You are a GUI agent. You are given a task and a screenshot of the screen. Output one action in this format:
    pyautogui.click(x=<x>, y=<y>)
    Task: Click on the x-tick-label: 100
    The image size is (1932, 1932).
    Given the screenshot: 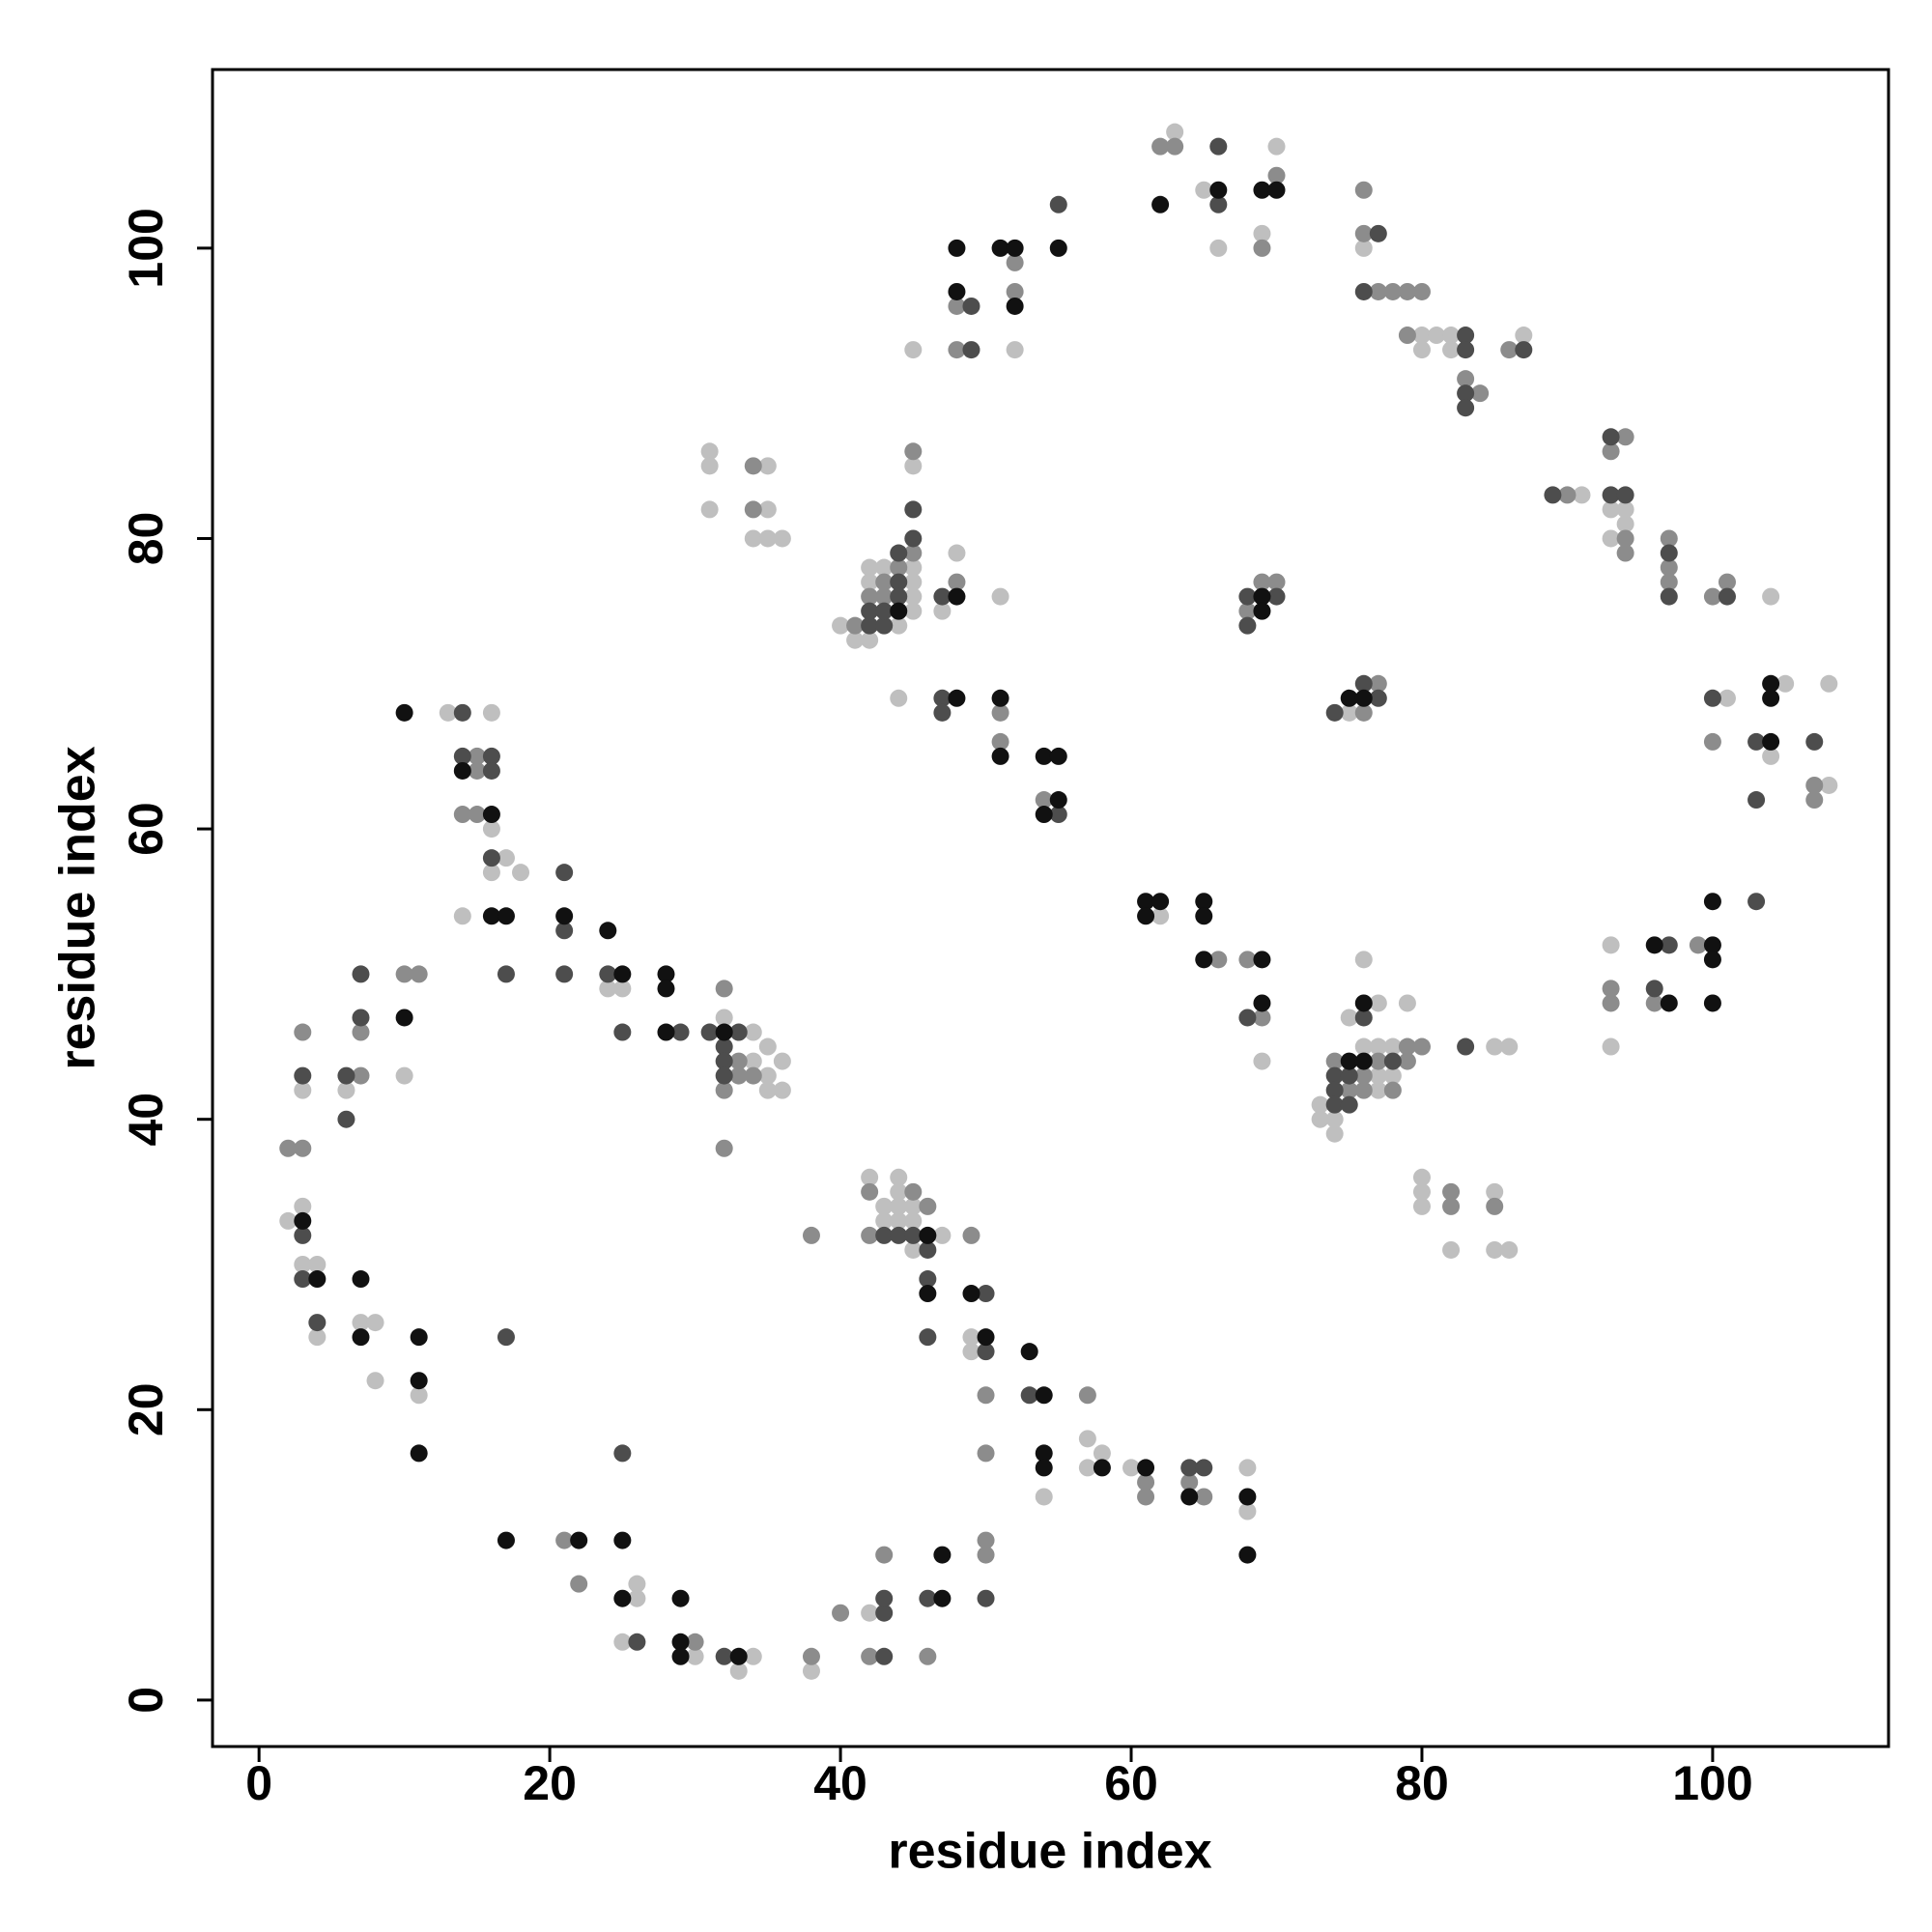 What is the action you would take?
    pyautogui.click(x=1712, y=1783)
    